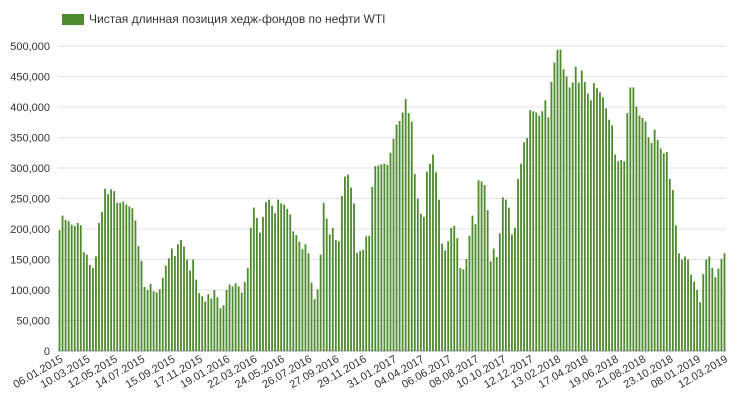 The width and height of the screenshot is (746, 409). Describe the element at coordinates (30, 230) in the screenshot. I see `y-tick-label: 200,000` at that location.